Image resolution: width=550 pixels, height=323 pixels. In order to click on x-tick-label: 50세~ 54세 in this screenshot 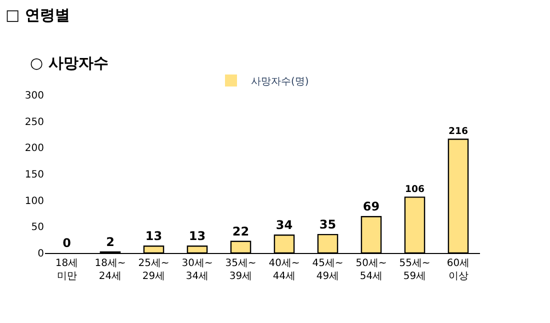, I will do `click(371, 270)`.